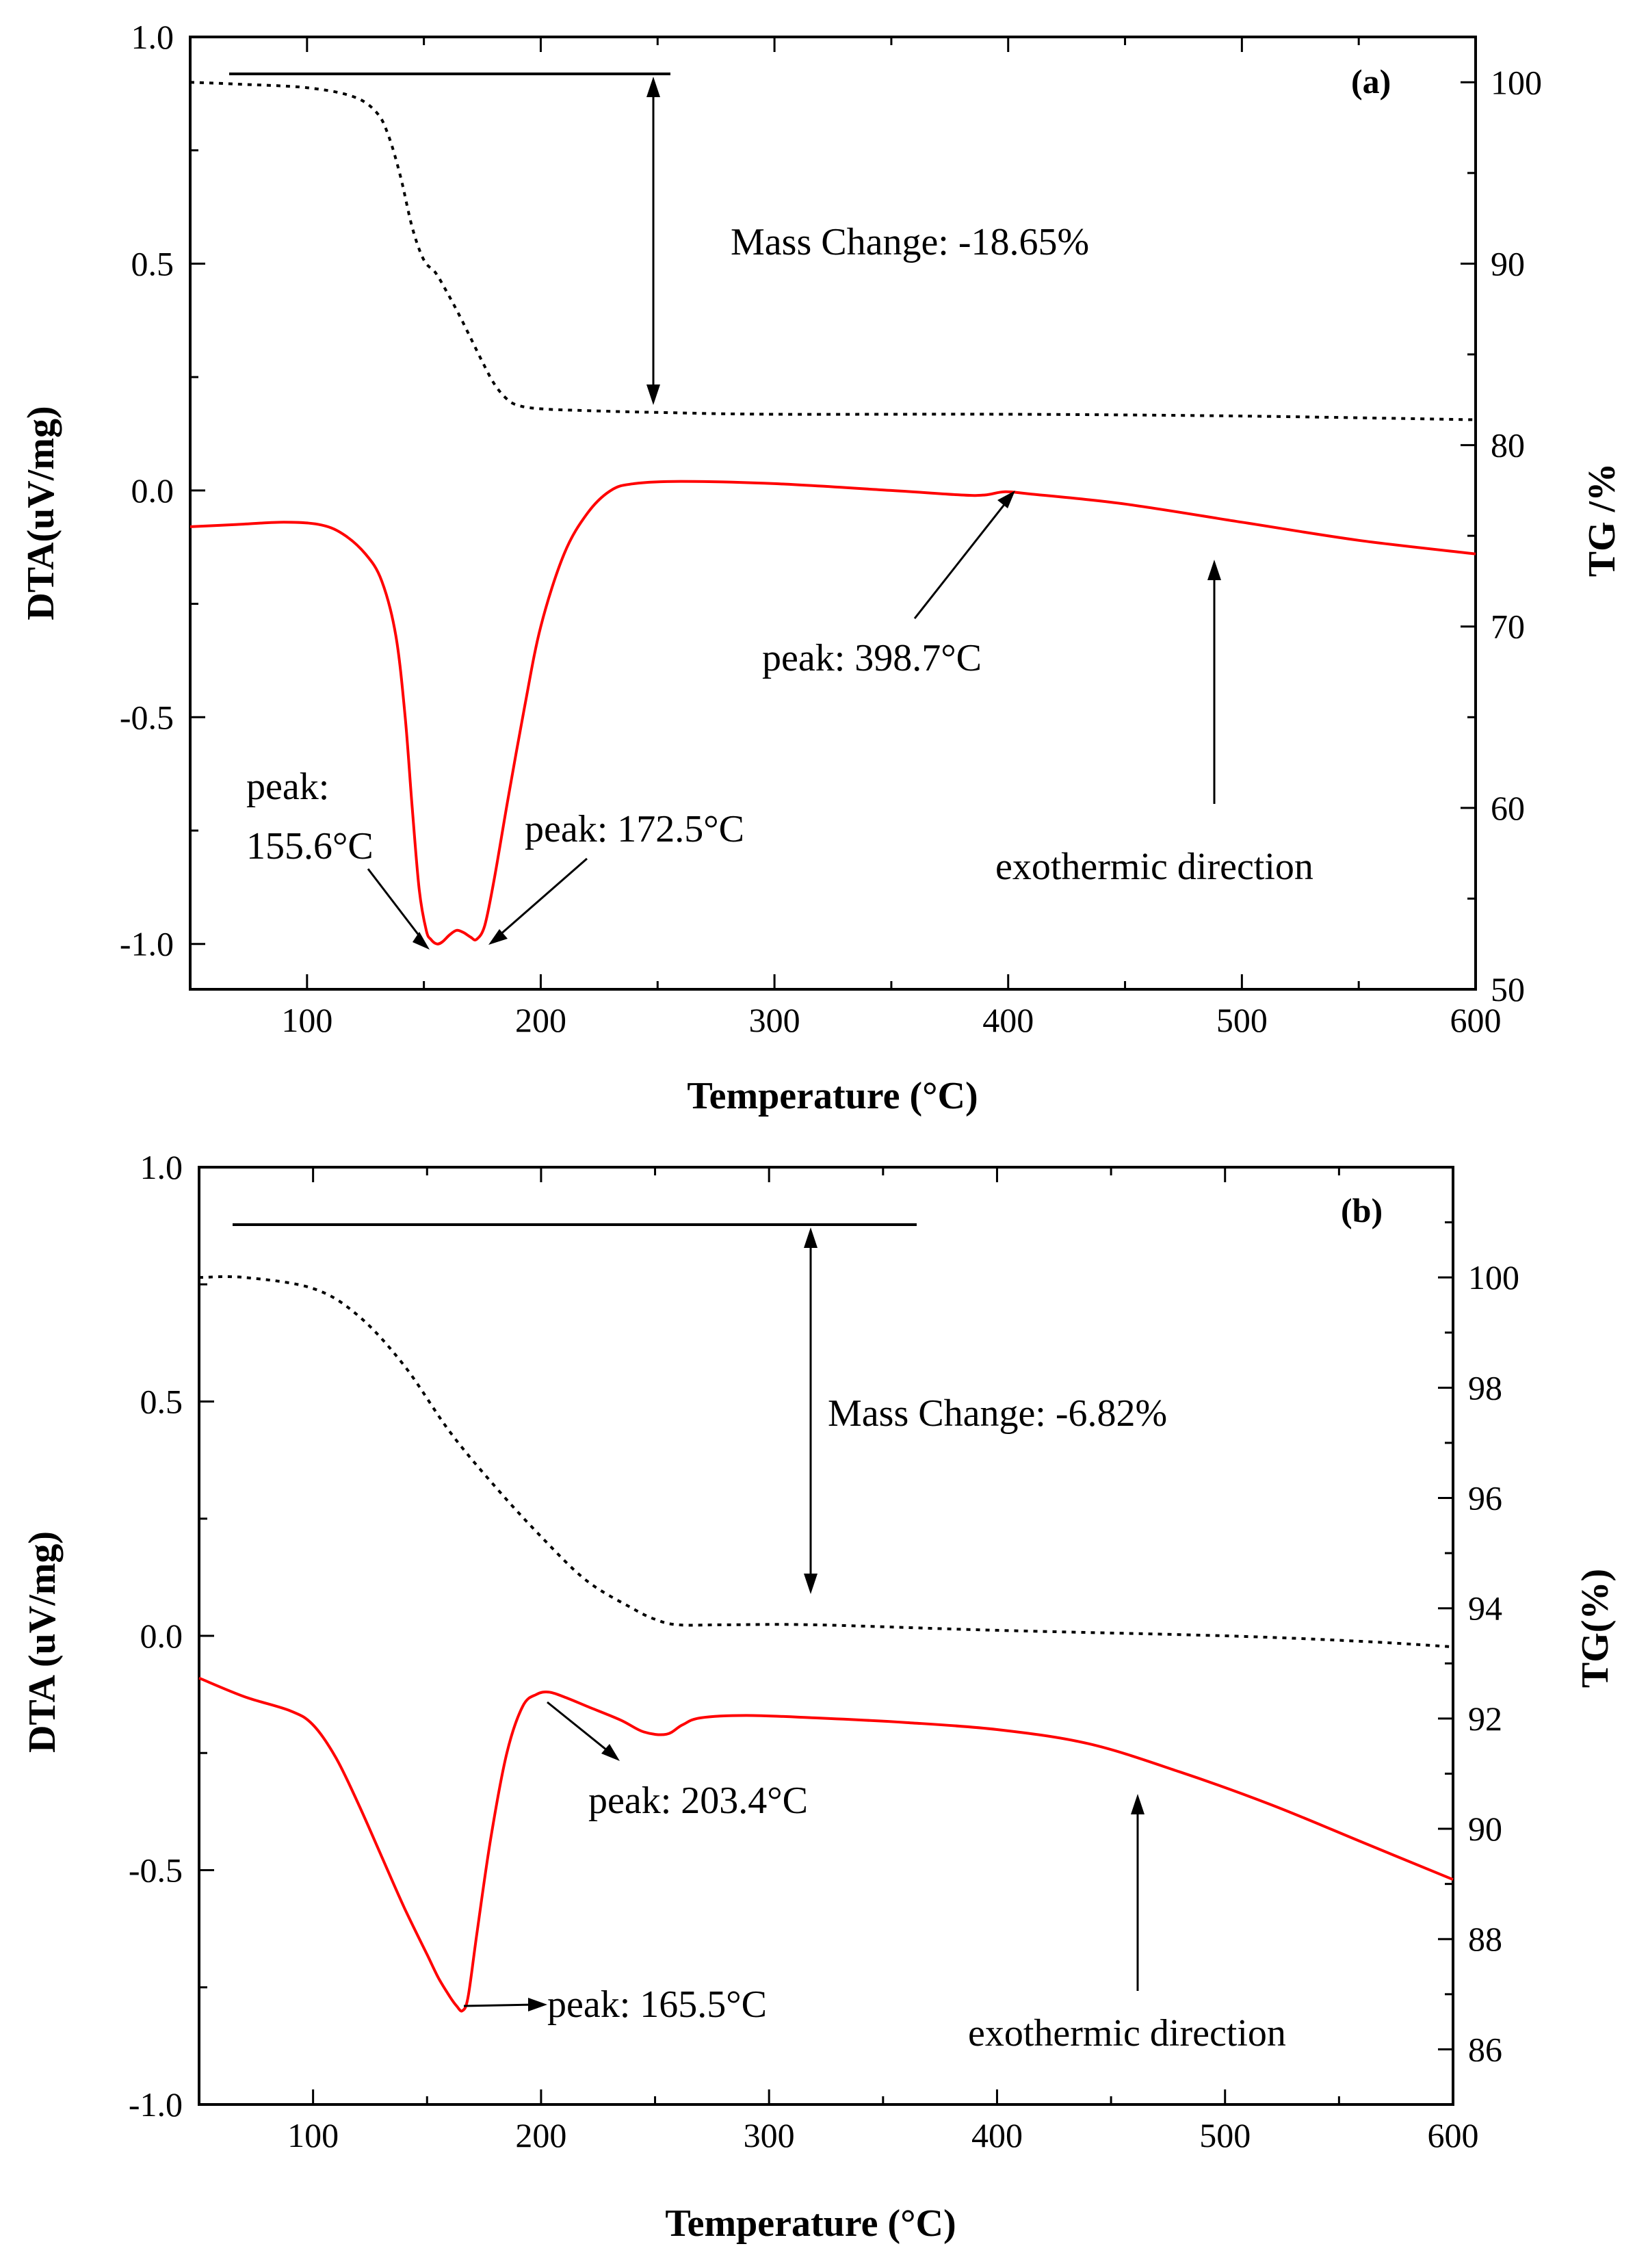  What do you see at coordinates (1485, 2049) in the screenshot?
I see `y2-tick-label: 86` at bounding box center [1485, 2049].